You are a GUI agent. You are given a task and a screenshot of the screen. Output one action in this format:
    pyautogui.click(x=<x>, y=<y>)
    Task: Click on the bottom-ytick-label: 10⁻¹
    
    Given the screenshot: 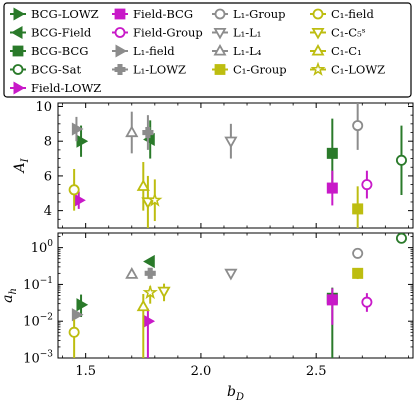 What is the action you would take?
    pyautogui.click(x=38, y=284)
    